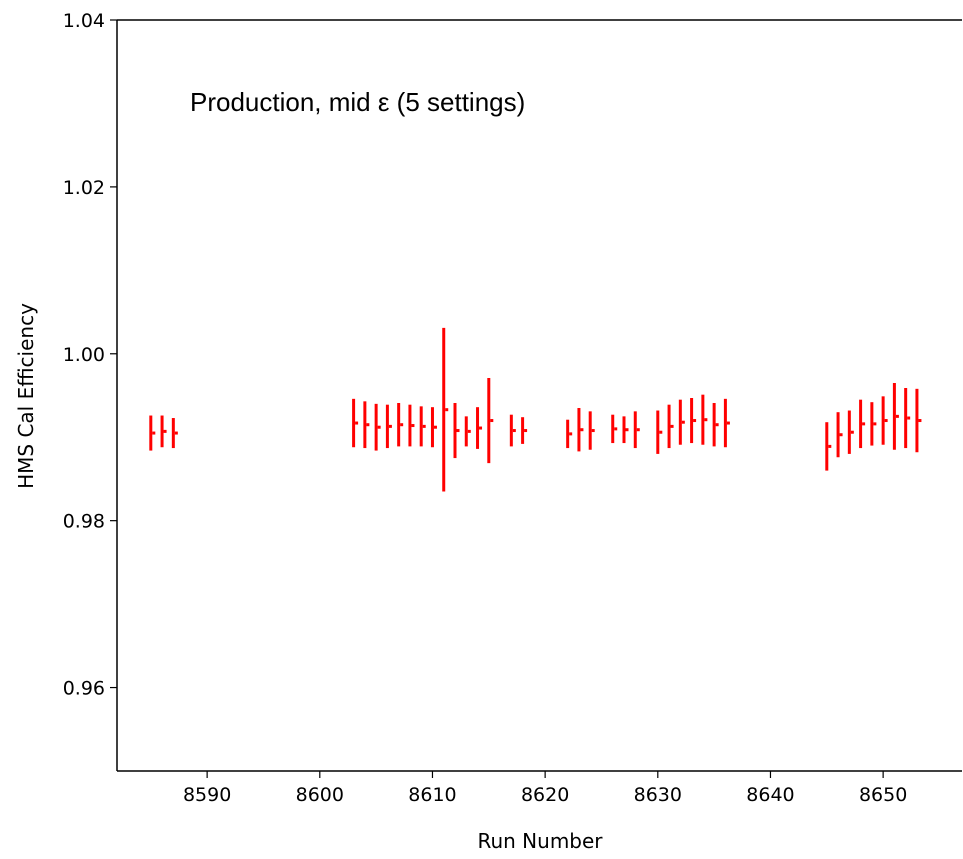 Image resolution: width=963 pixels, height=859 pixels. Describe the element at coordinates (84, 188) in the screenshot. I see `y-tick-label: 1.02` at that location.